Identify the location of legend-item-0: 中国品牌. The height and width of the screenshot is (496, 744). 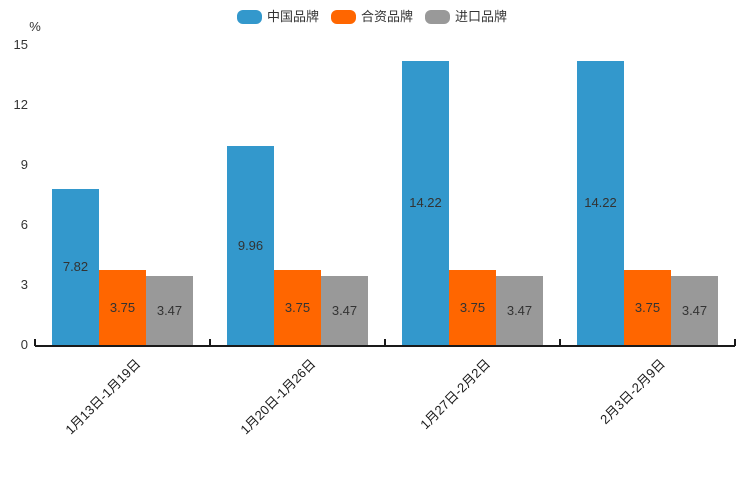
(277, 17).